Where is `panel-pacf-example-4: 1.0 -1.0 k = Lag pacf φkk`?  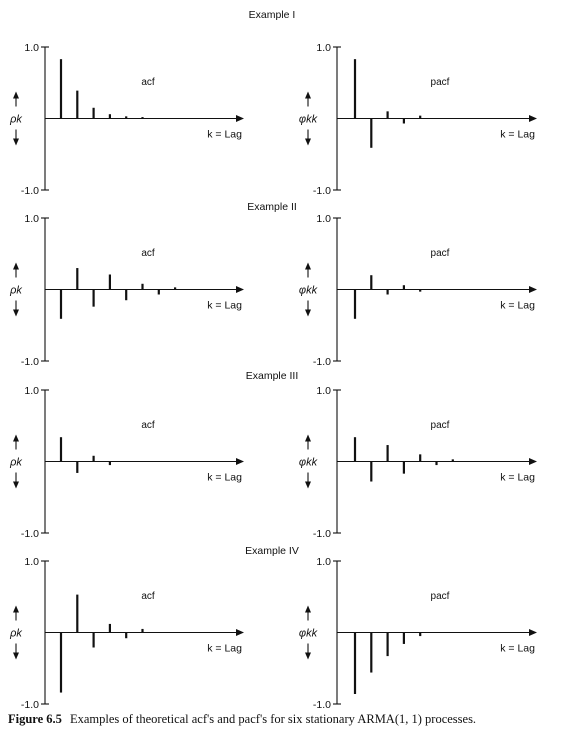
panel-pacf-example-4: 1.0 -1.0 k = Lag pacf φkk is located at coordinates (418, 632).